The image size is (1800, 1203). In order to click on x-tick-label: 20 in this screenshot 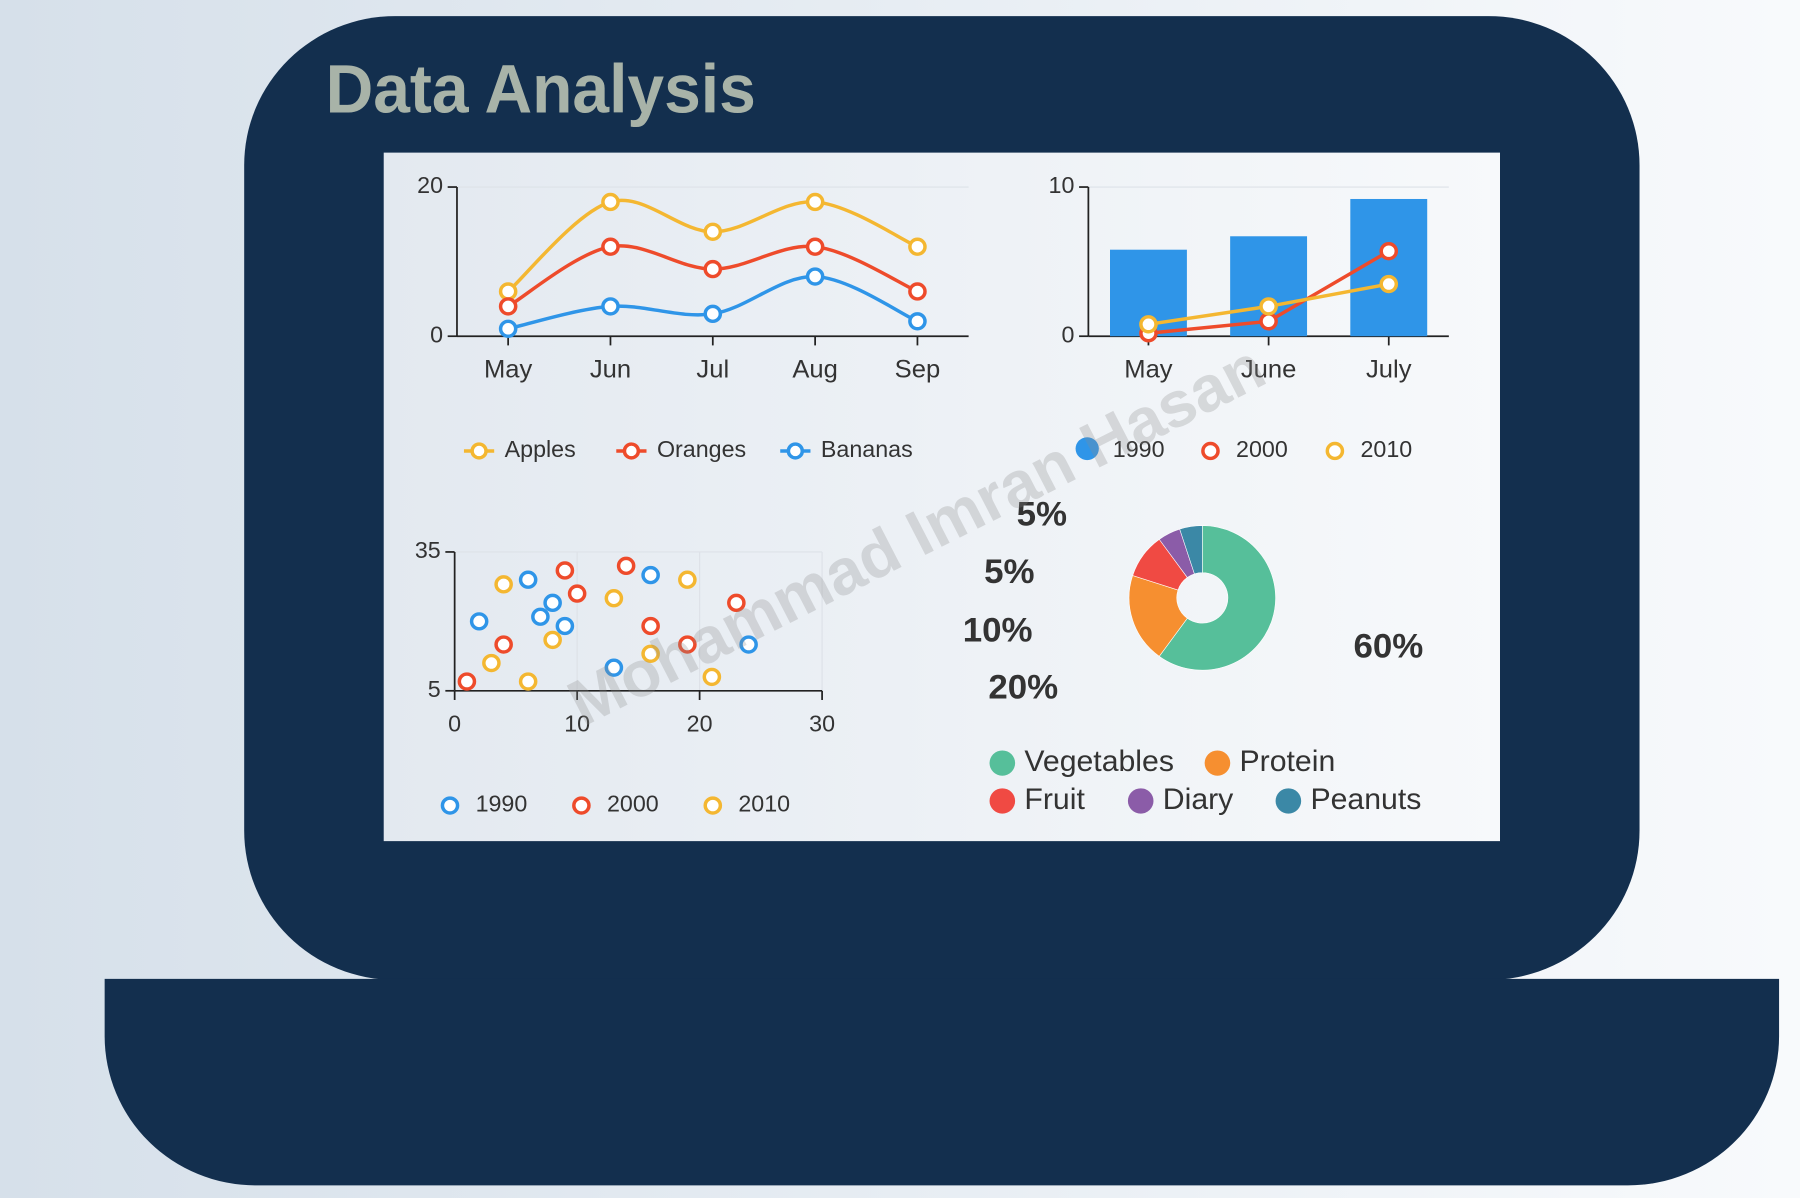, I will do `click(700, 723)`.